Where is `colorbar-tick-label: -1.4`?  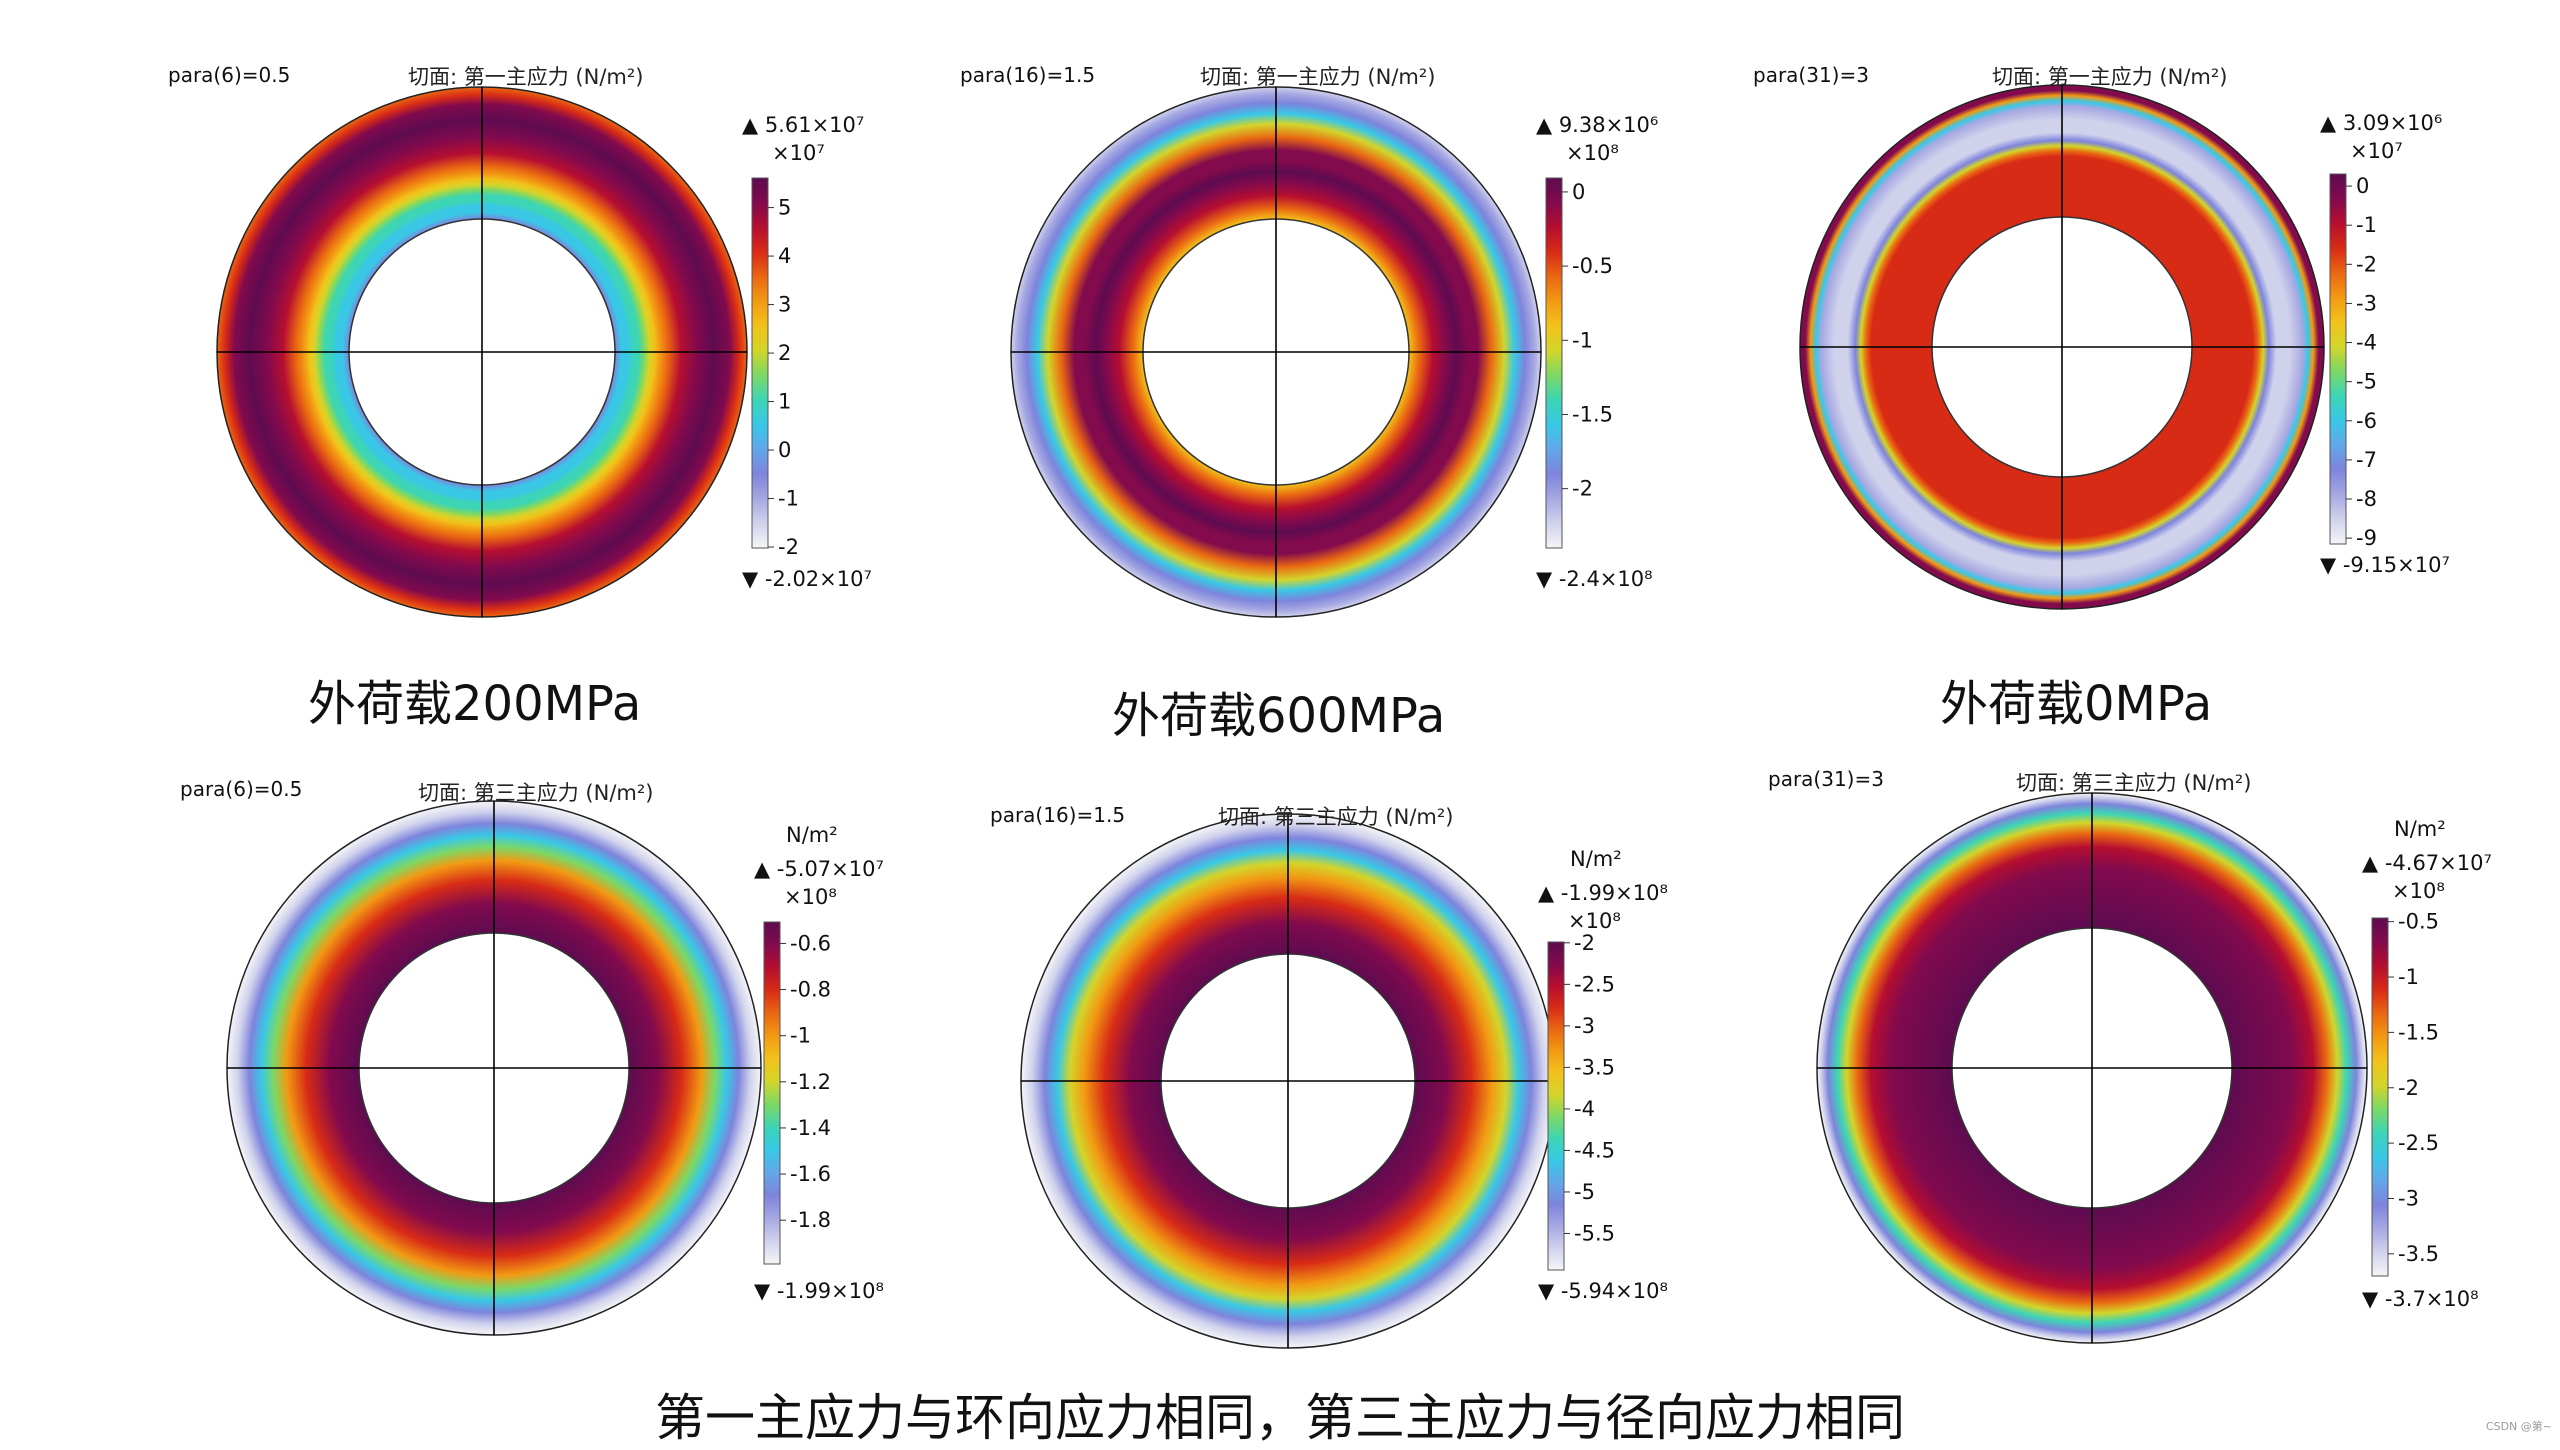
colorbar-tick-label: -1.4 is located at coordinates (810, 1128).